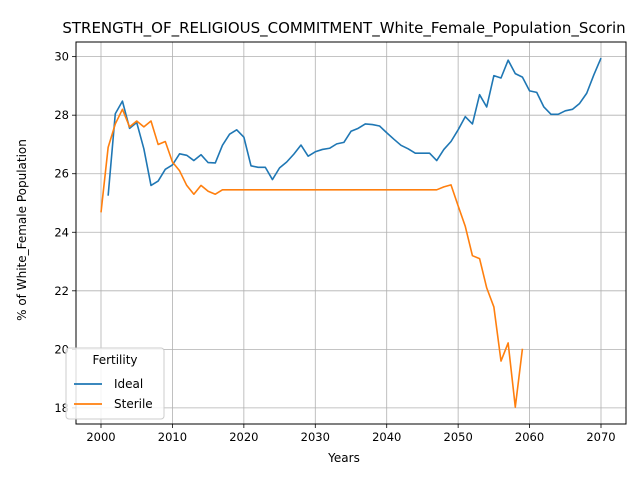  What do you see at coordinates (243, 437) in the screenshot?
I see `x-tick-label: 2020` at bounding box center [243, 437].